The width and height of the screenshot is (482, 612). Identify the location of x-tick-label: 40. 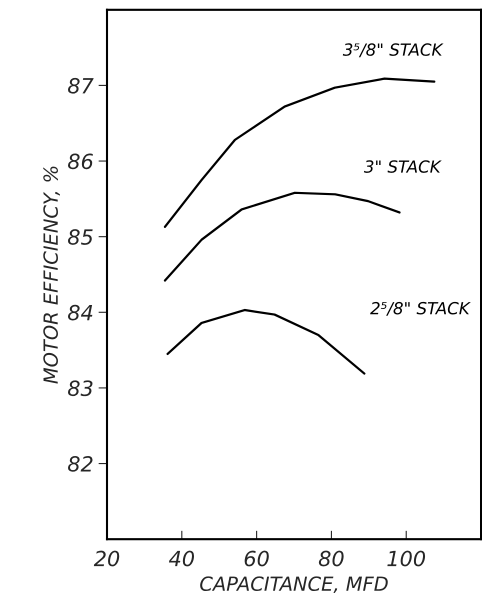
(181, 558).